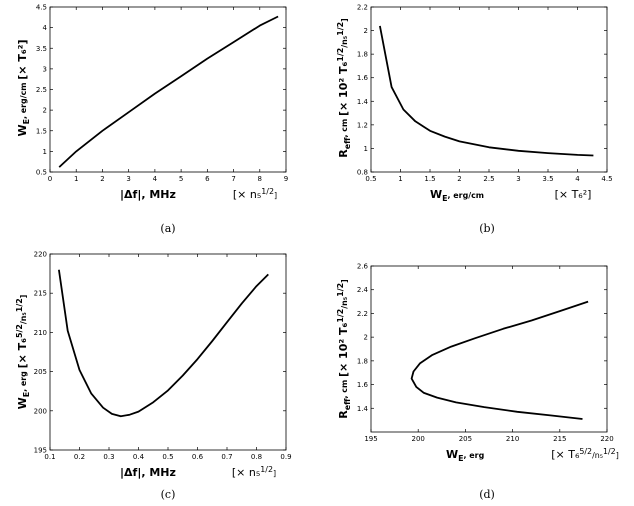 The height and width of the screenshot is (506, 634). I want to click on panel-caption: (c), so click(168, 494).